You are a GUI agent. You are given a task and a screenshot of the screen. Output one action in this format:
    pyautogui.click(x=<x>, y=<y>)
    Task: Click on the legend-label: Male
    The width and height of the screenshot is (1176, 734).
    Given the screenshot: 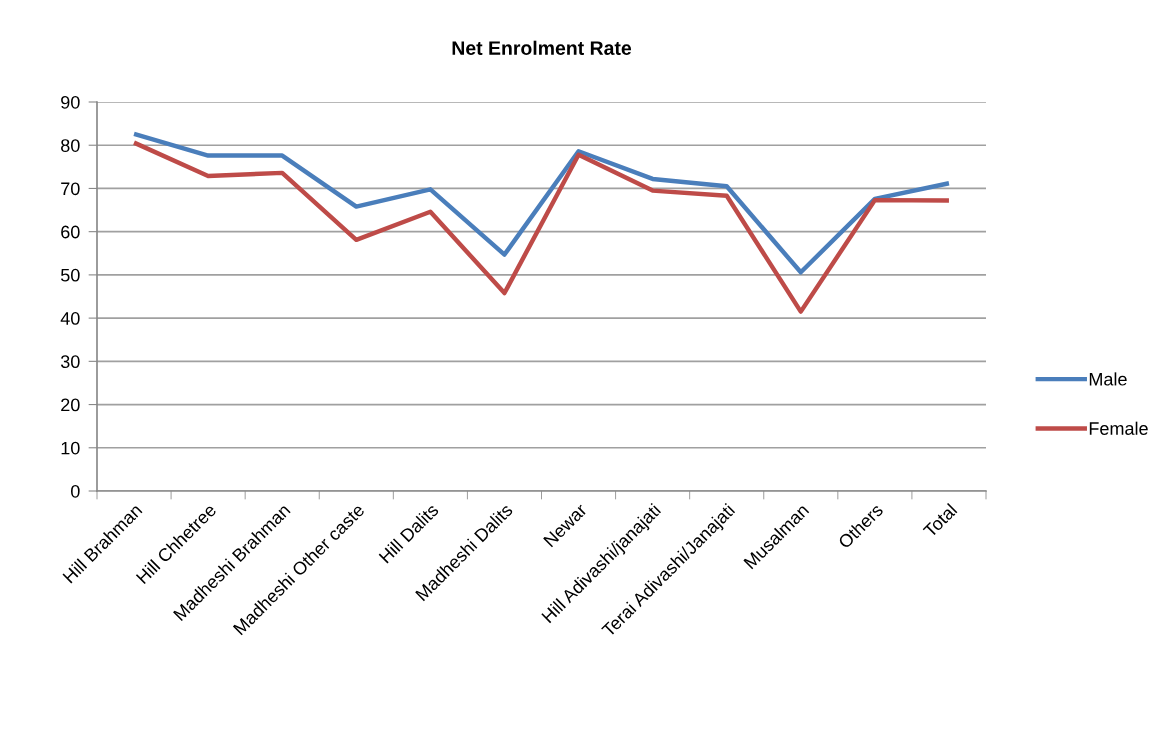 What is the action you would take?
    pyautogui.click(x=1108, y=379)
    